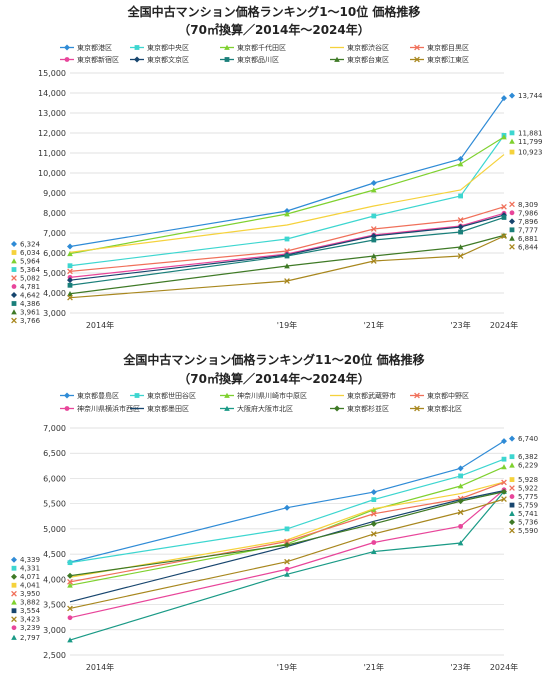  What do you see at coordinates (54, 193) in the screenshot?
I see `y-tick-label: 9,000` at bounding box center [54, 193].